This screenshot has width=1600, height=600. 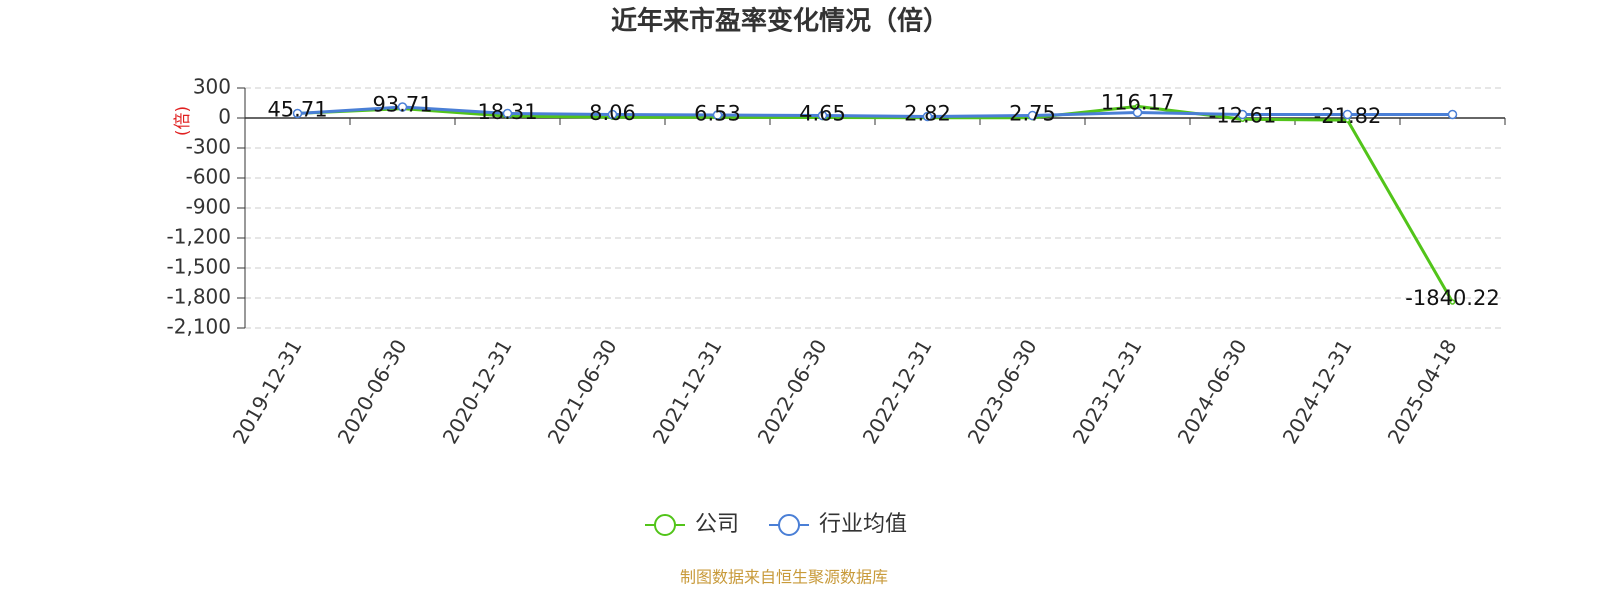 I want to click on data-label: 93.71, so click(x=402, y=105).